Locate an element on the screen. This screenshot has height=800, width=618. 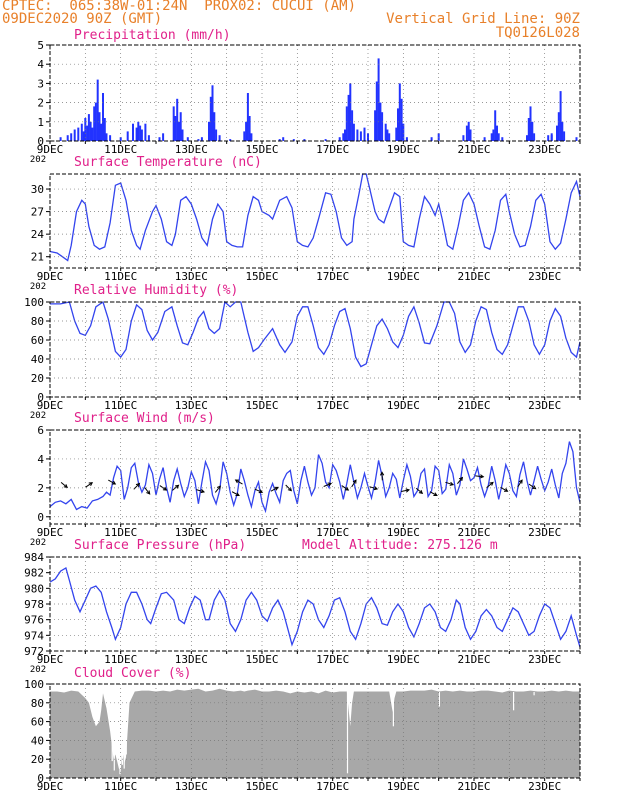
y-tick-label: 24 is located at coordinates (38, 234).